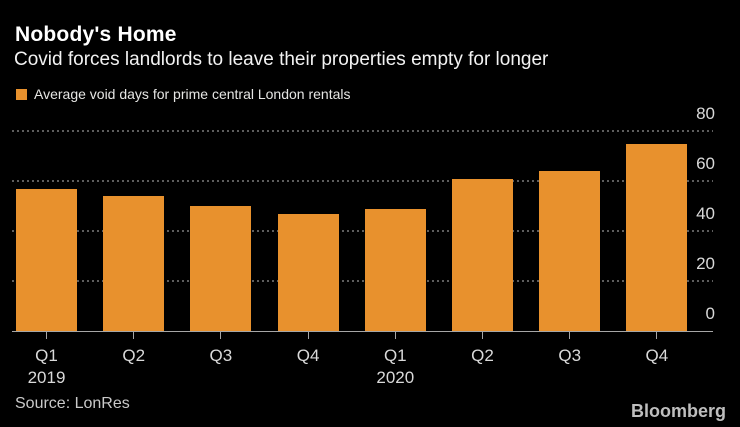 The height and width of the screenshot is (427, 740). Describe the element at coordinates (221, 355) in the screenshot. I see `x-axis-label-q3-2019: Q3` at that location.